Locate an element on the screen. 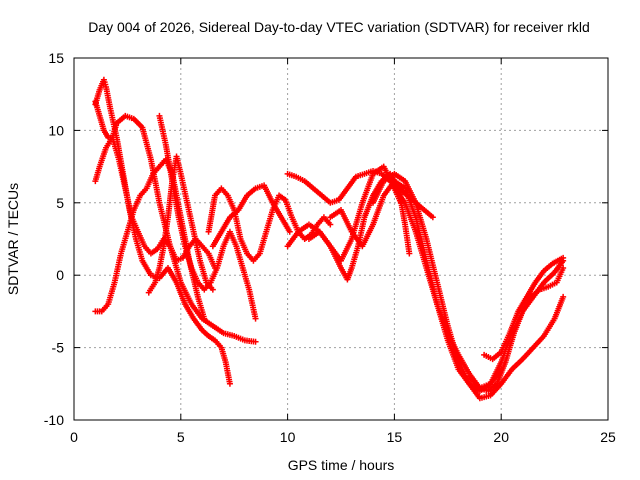 This screenshot has height=480, width=640. x-tick-label: 0 is located at coordinates (74, 437).